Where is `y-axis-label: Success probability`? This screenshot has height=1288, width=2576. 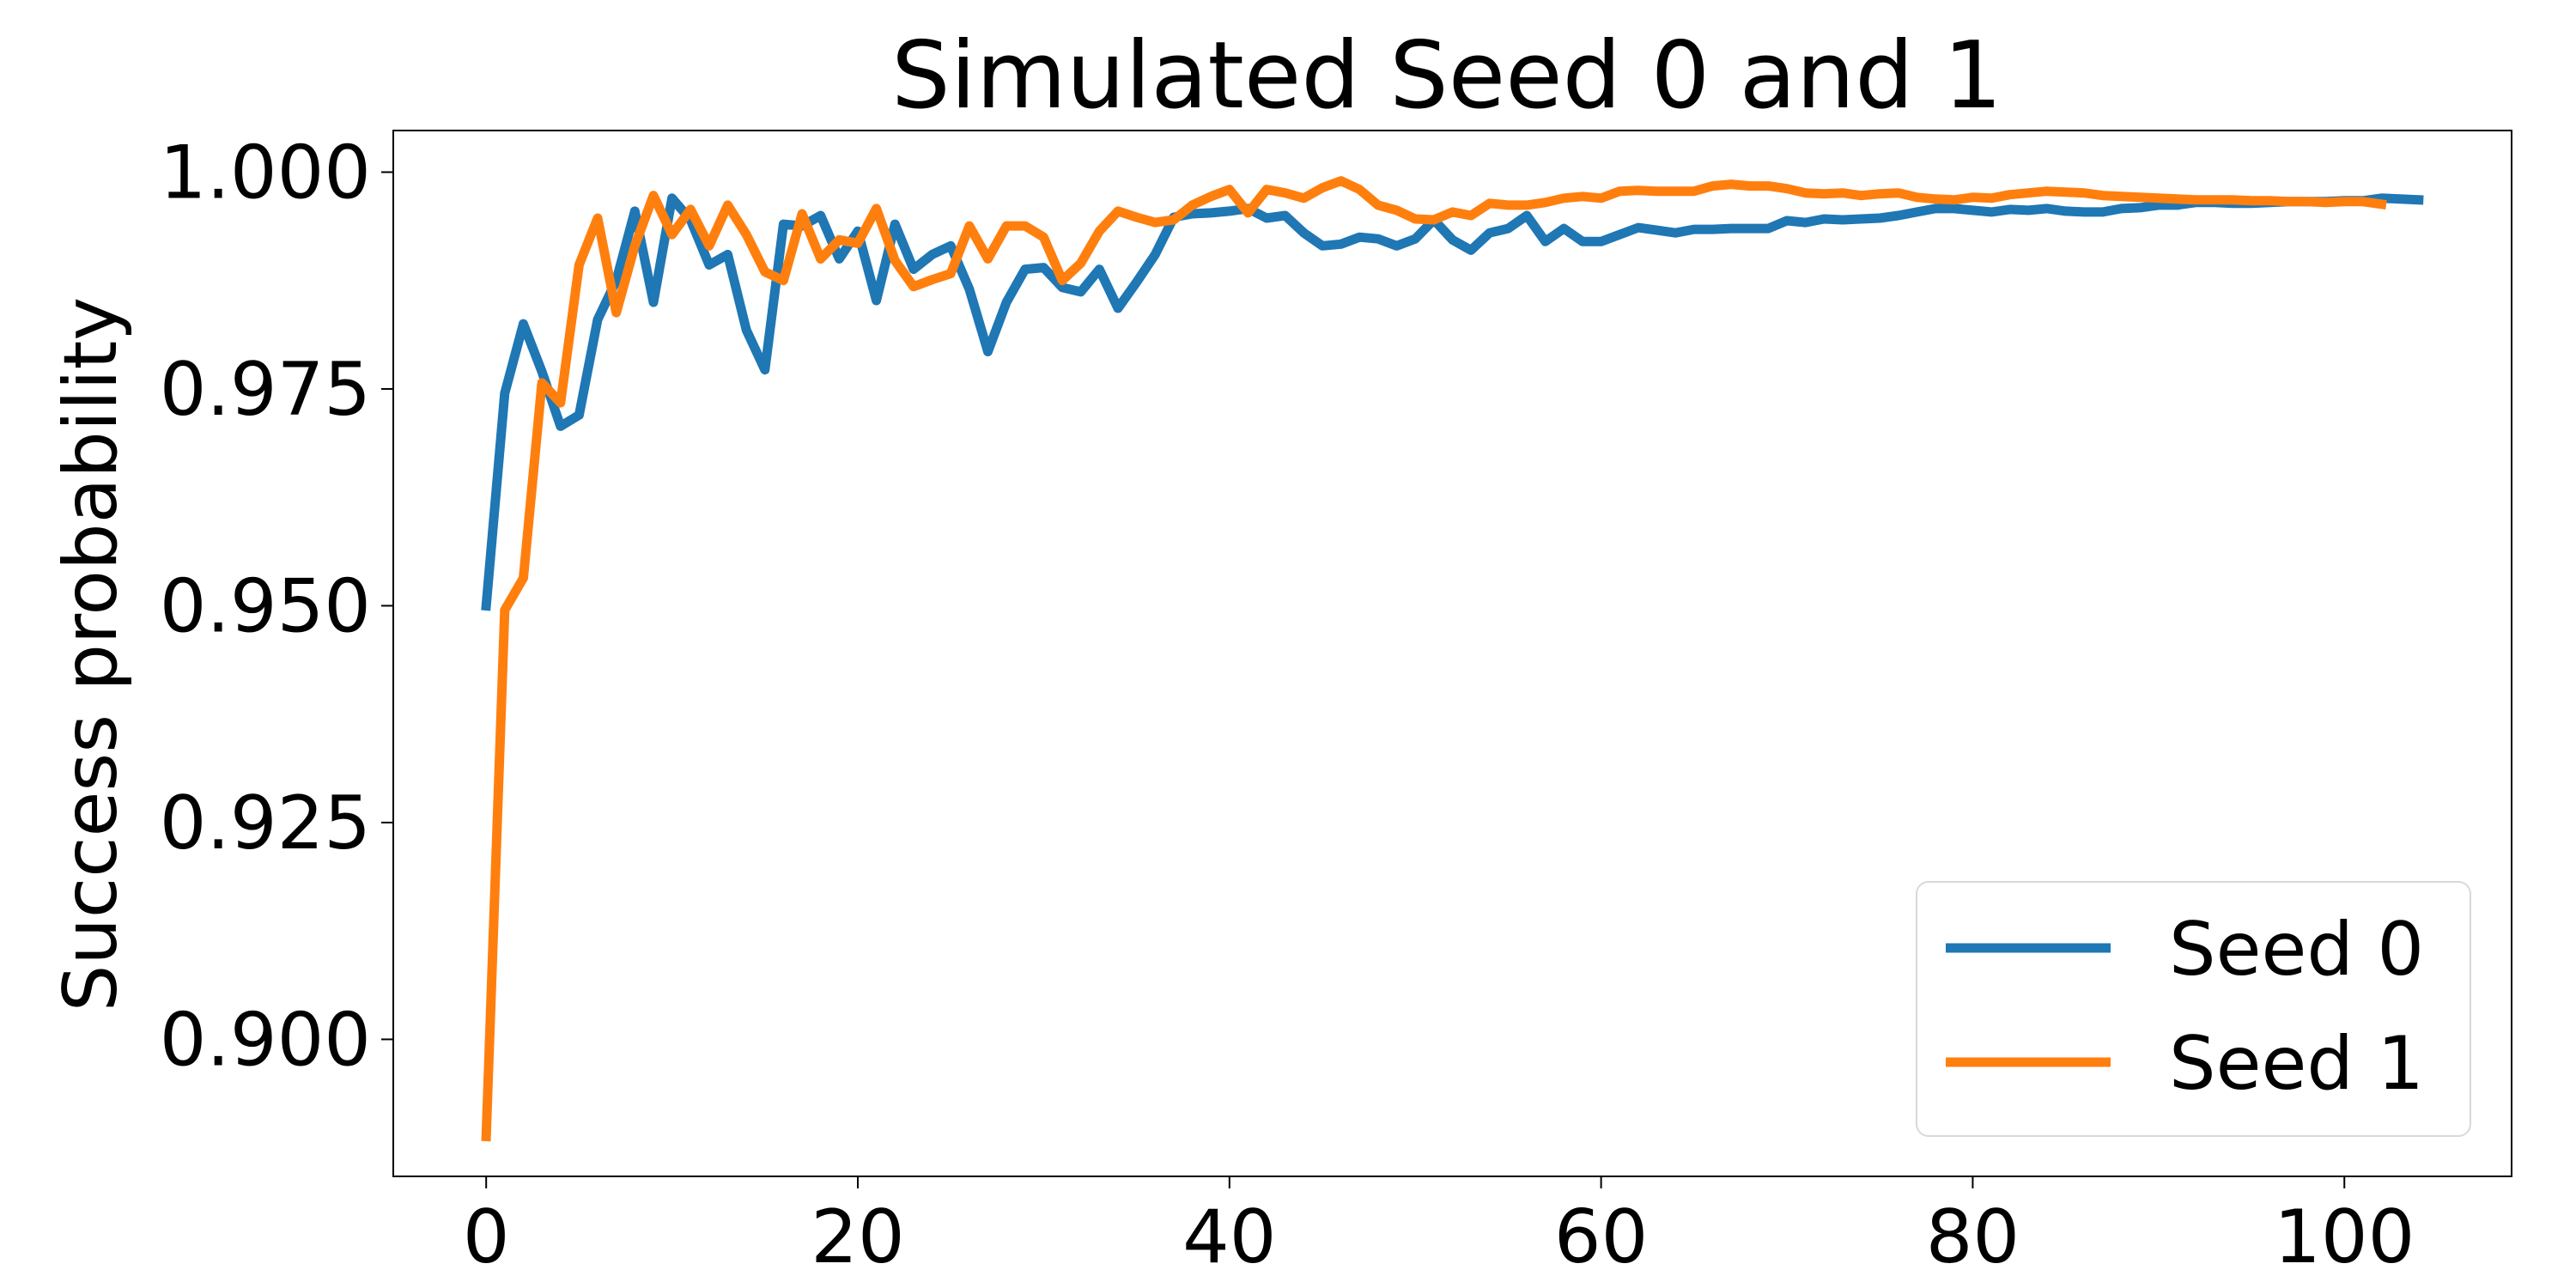 y-axis-label: Success probability is located at coordinates (91, 654).